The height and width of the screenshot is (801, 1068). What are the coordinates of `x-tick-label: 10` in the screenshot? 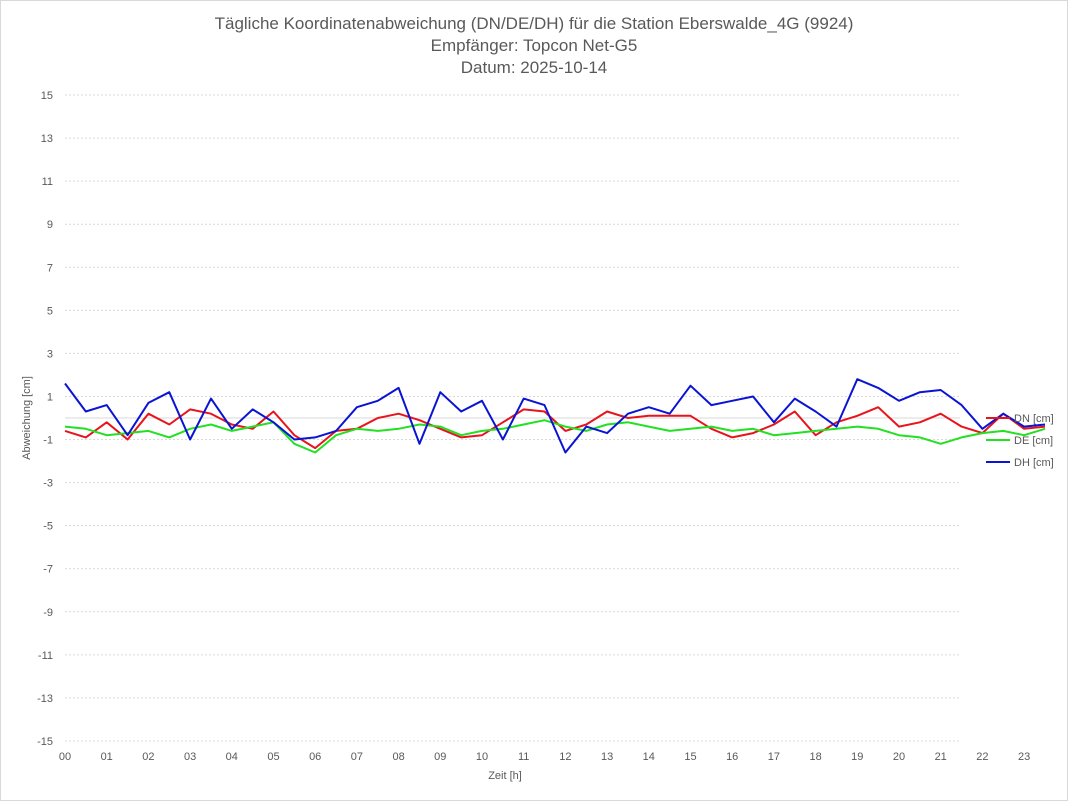 It's located at (482, 757).